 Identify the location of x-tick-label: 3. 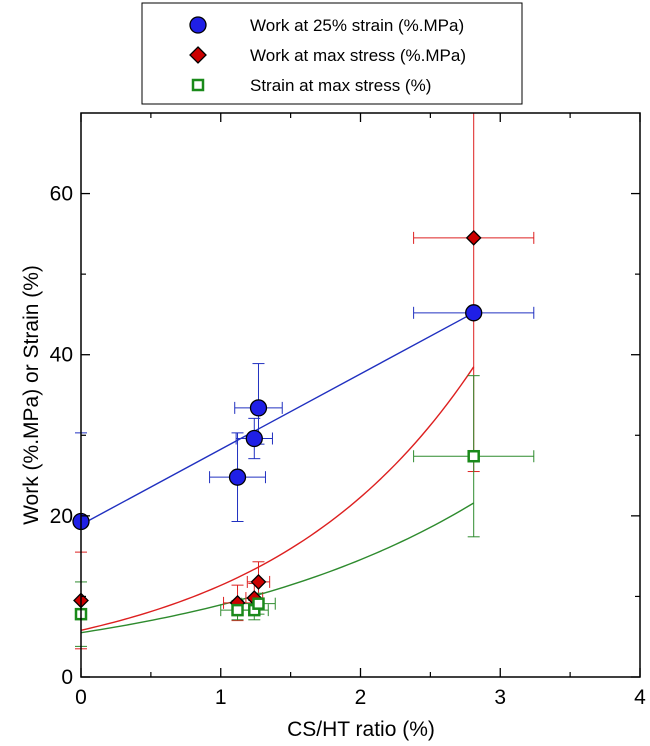
(500, 697).